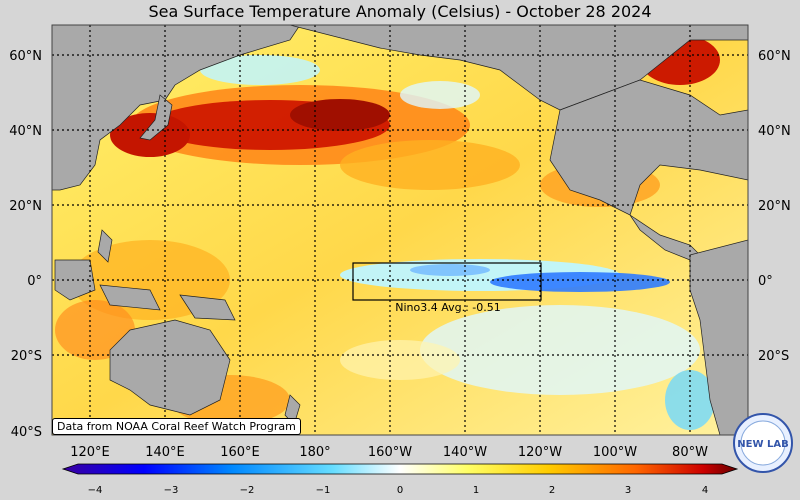 This screenshot has width=800, height=500. I want to click on logo-text: NEW LAB, so click(762, 444).